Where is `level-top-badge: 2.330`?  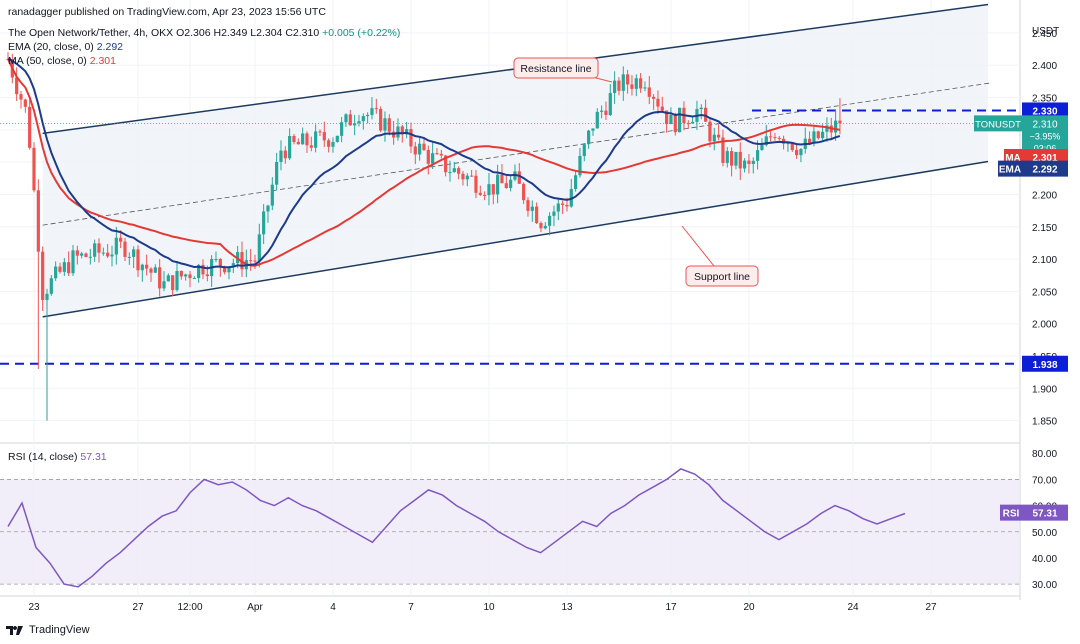
level-top-badge: 2.330 is located at coordinates (1044, 111).